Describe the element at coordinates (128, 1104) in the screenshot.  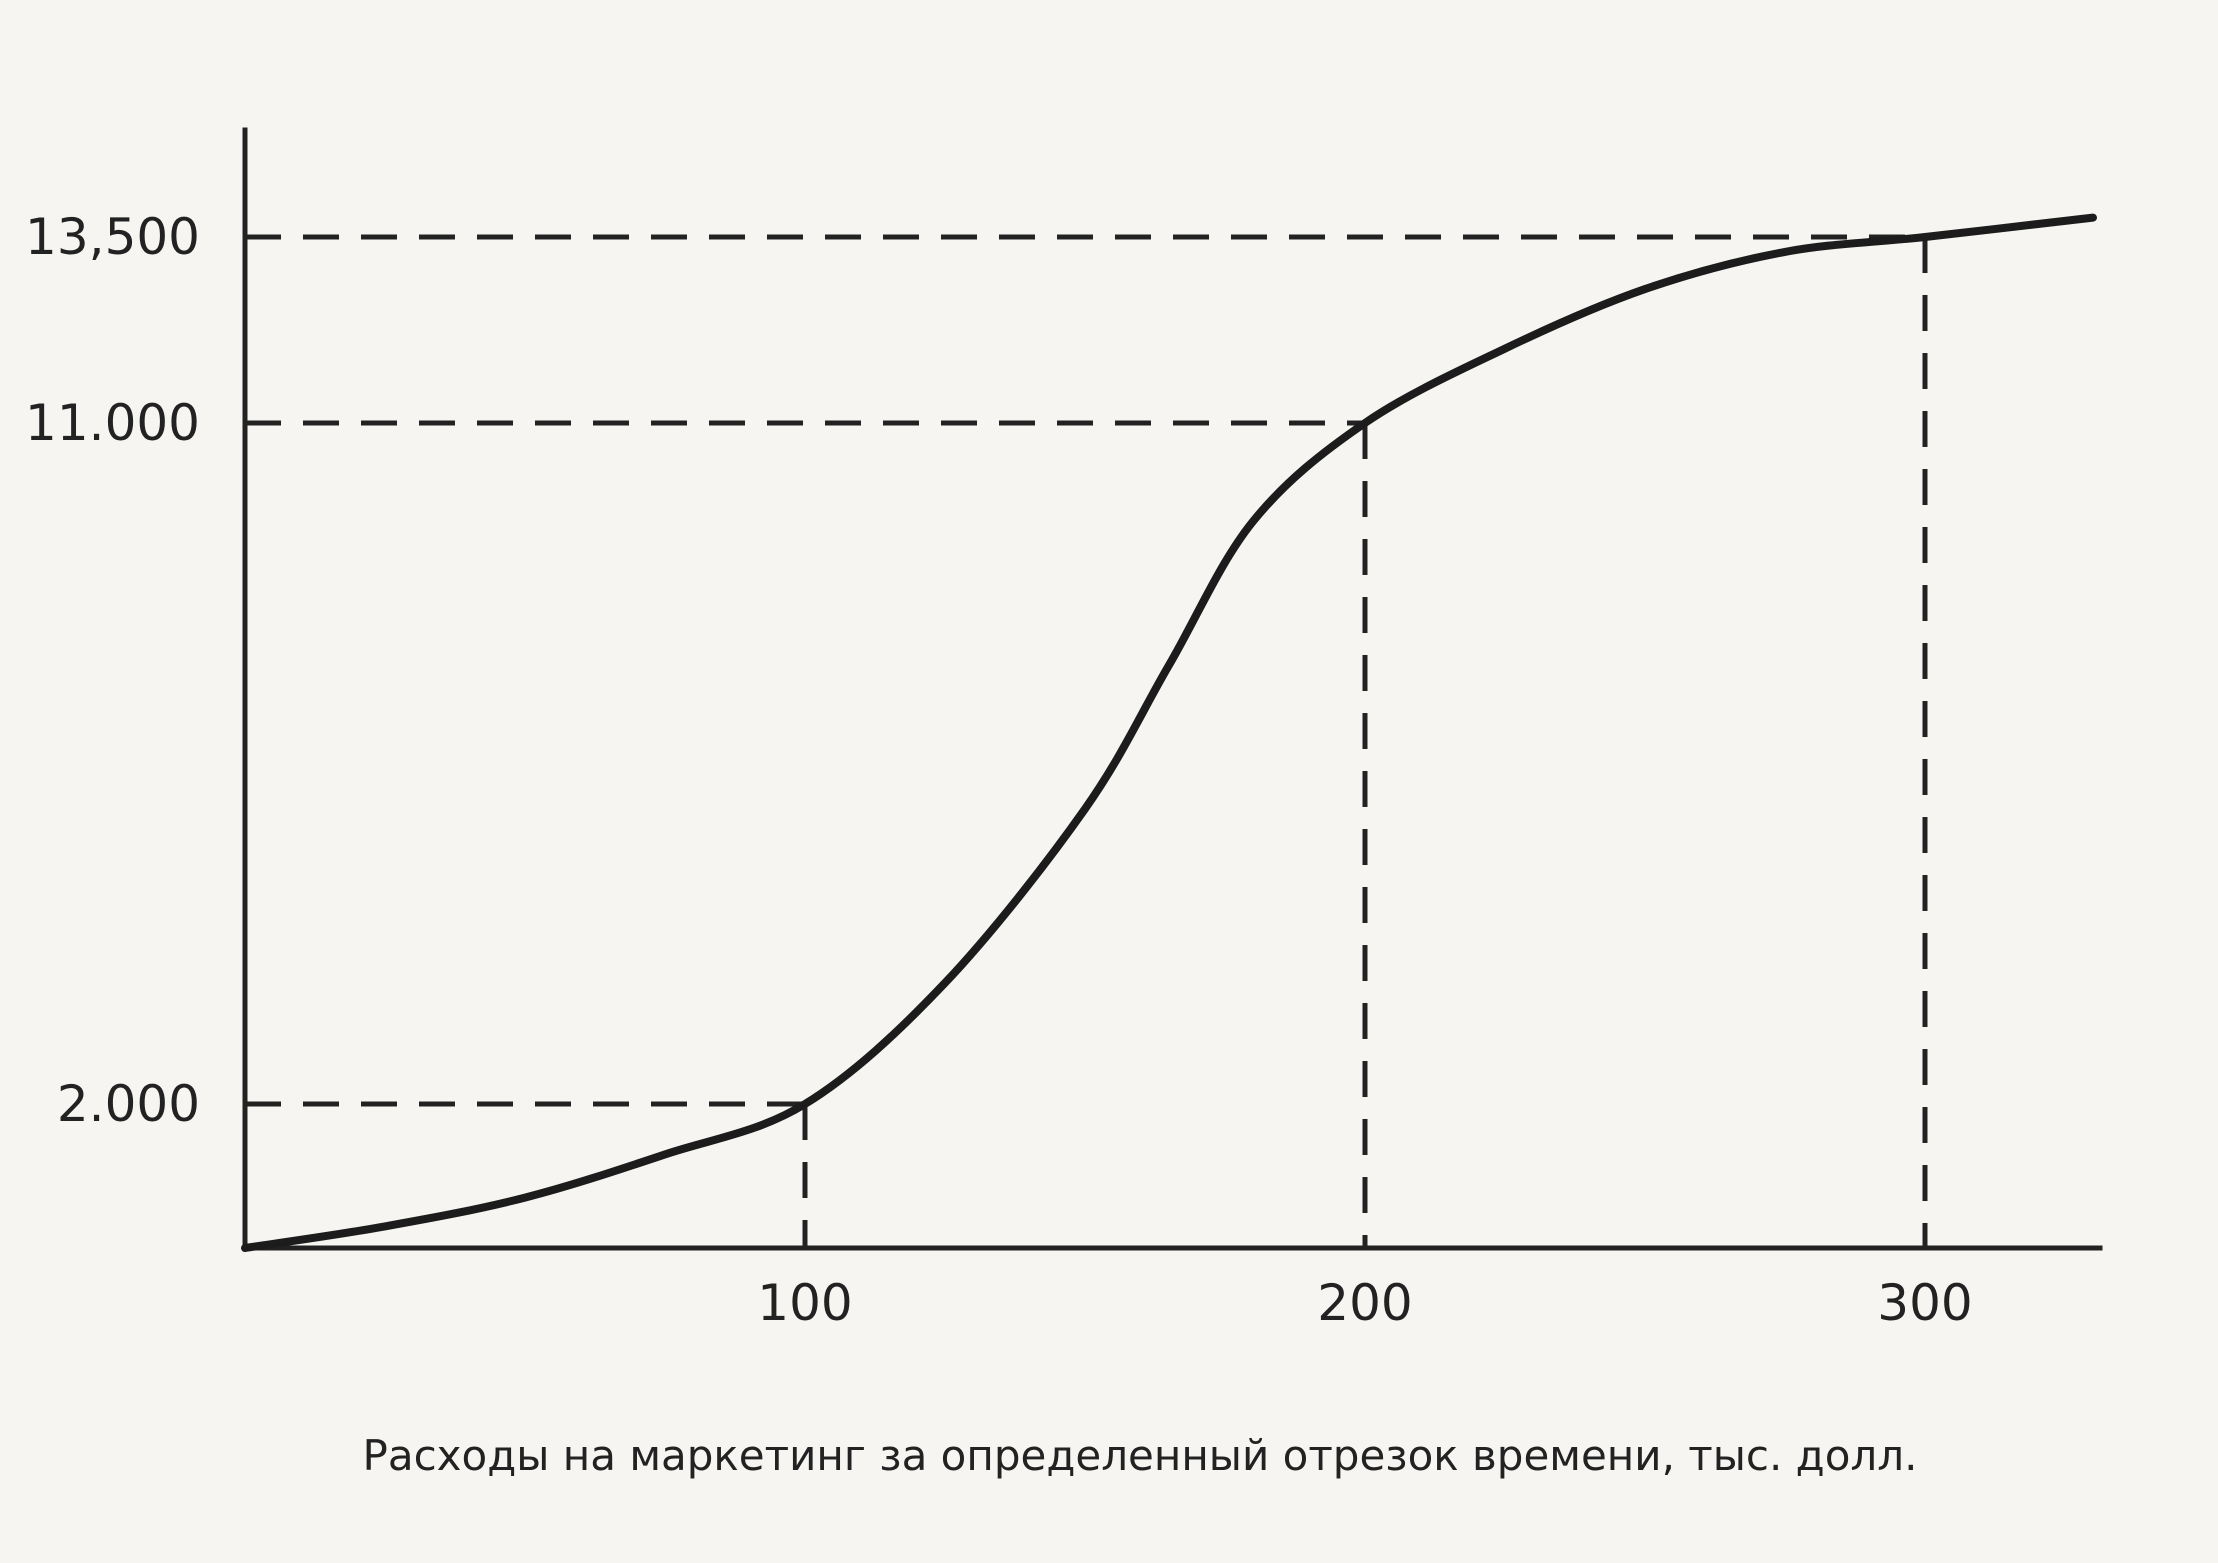
I see `y-tick-label: 2.000` at that location.